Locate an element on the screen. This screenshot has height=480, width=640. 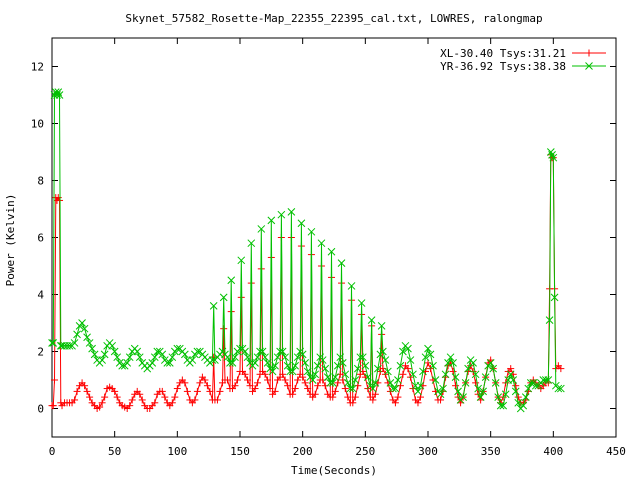
y-tick-label: 4 is located at coordinates (40, 295).